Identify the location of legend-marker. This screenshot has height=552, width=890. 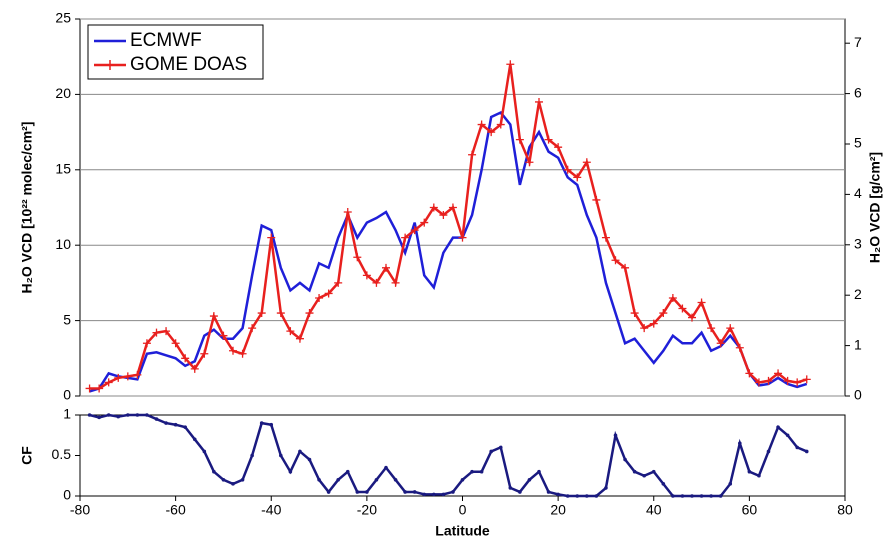
(110, 65).